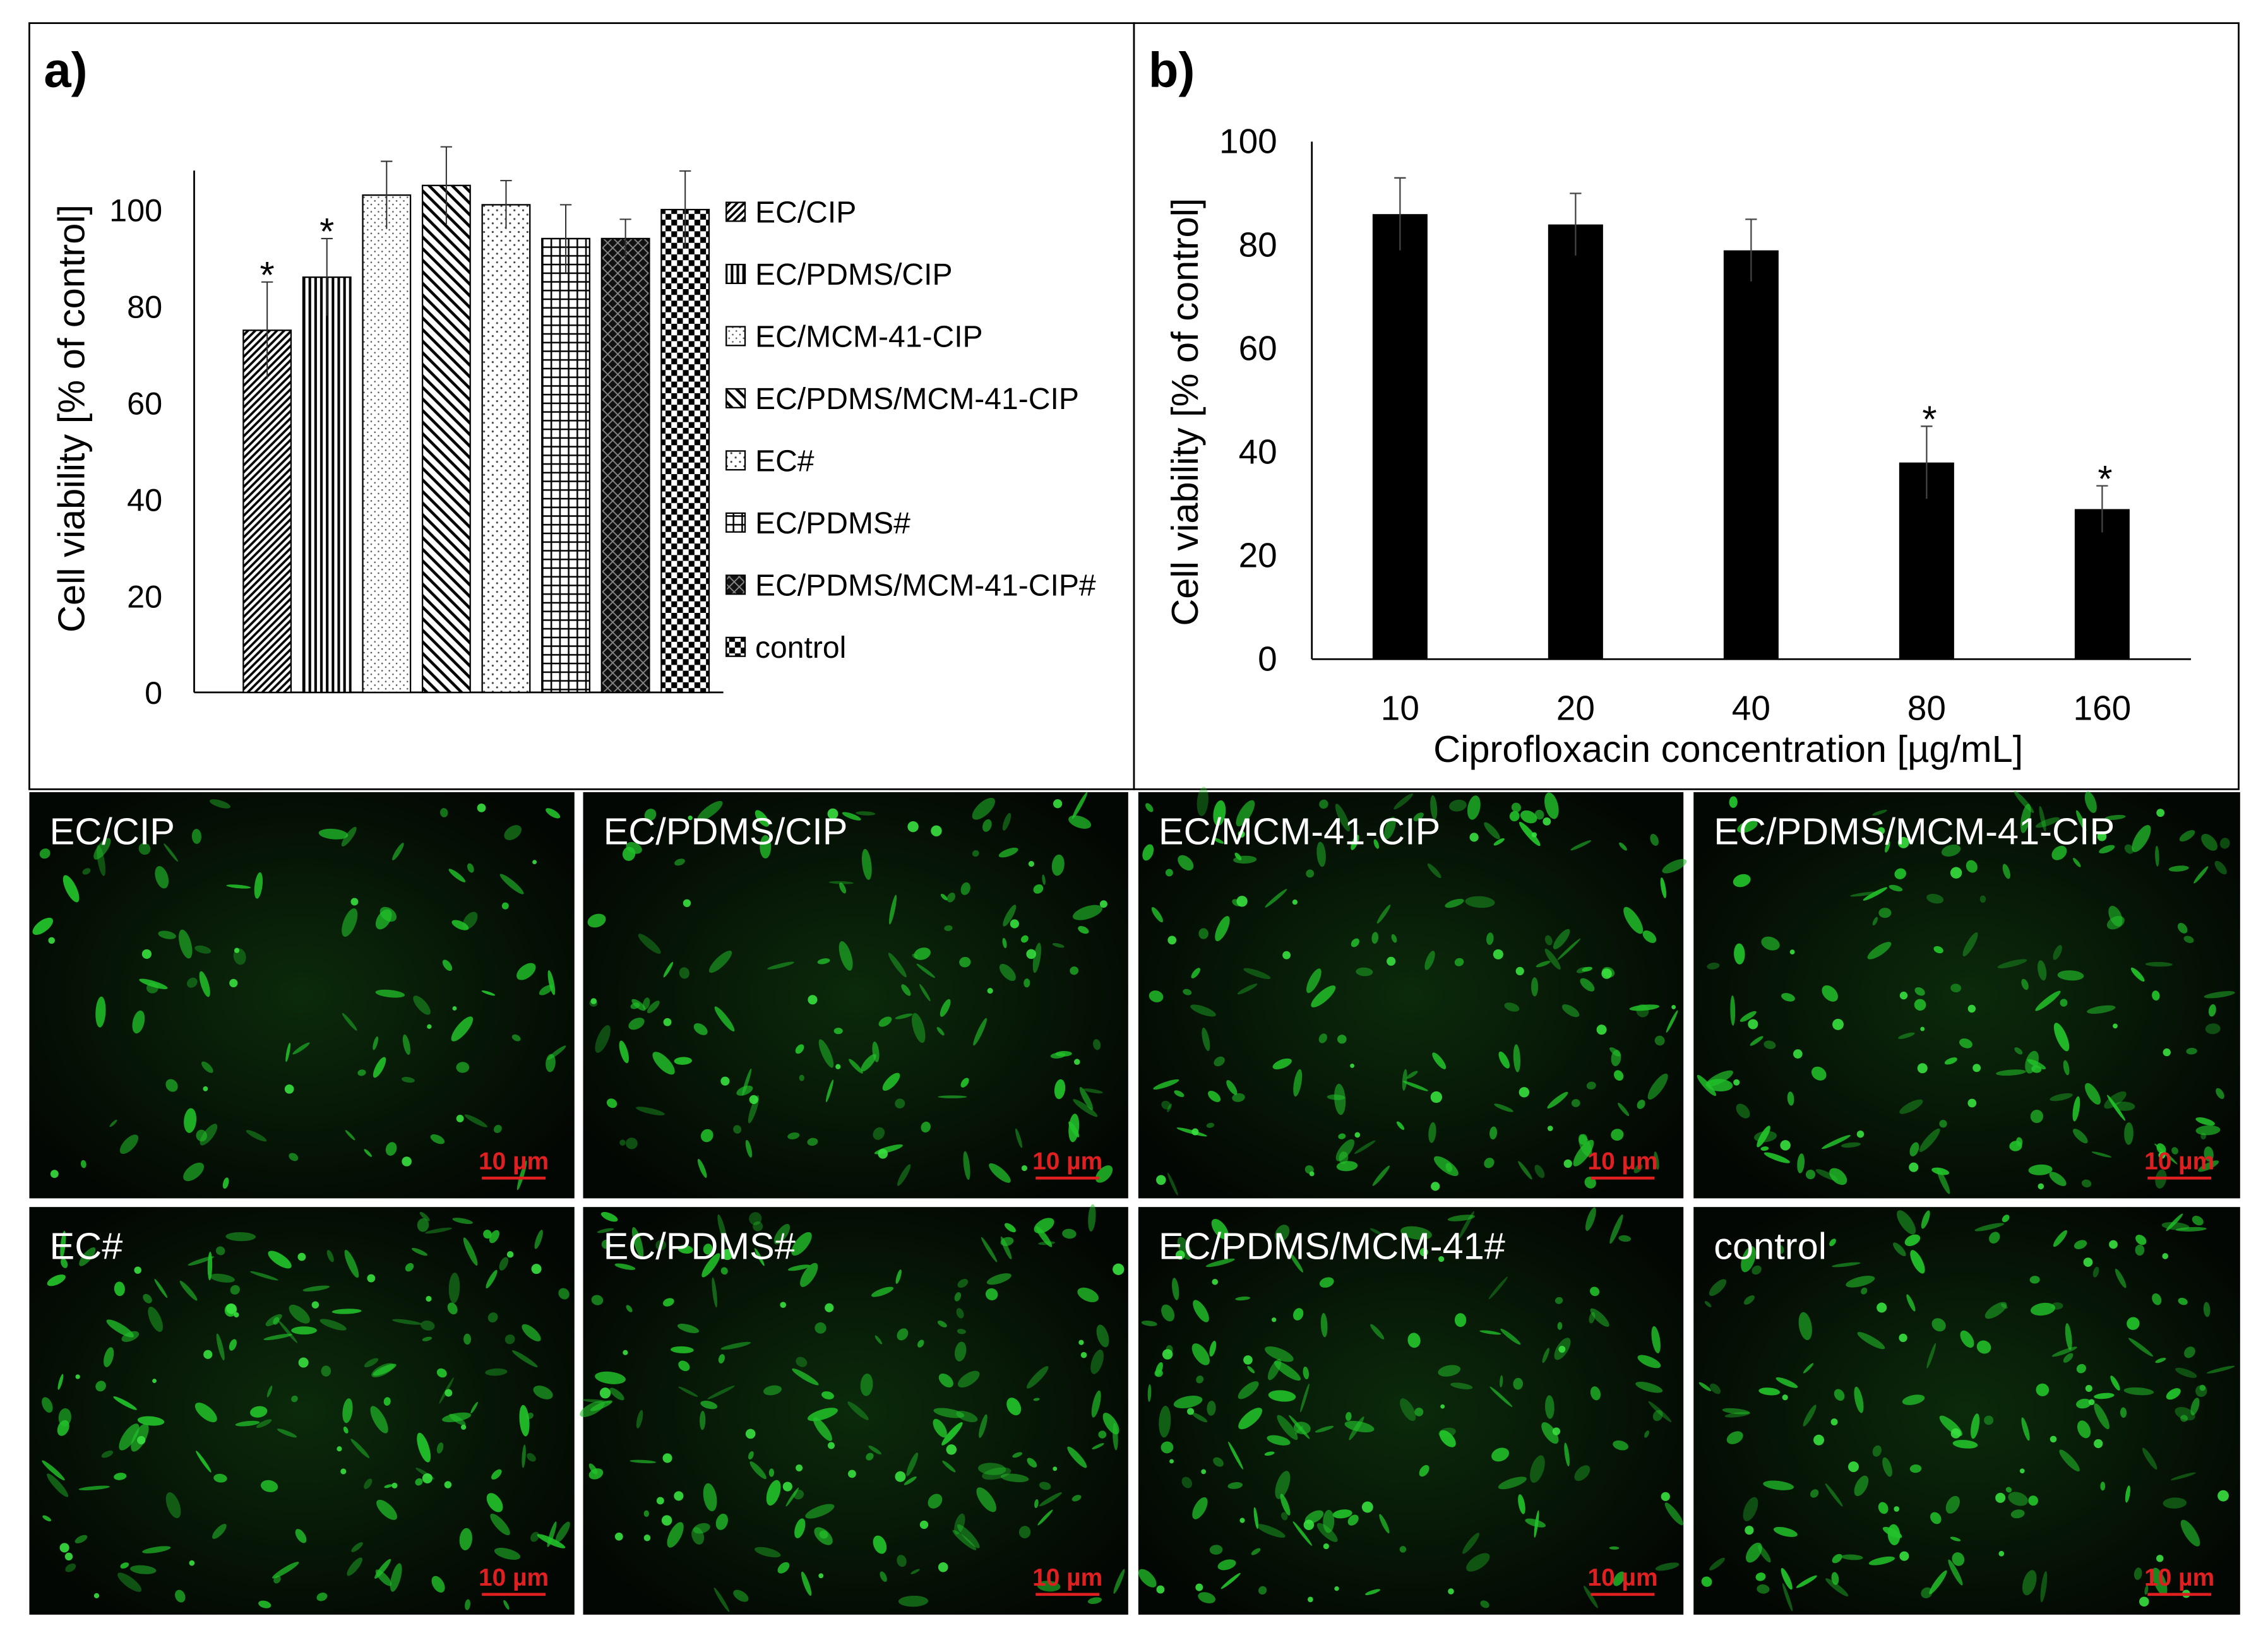 This screenshot has height=1645, width=2268. What do you see at coordinates (1966, 1411) in the screenshot?
I see `micrograph-tile: control 10 µm` at bounding box center [1966, 1411].